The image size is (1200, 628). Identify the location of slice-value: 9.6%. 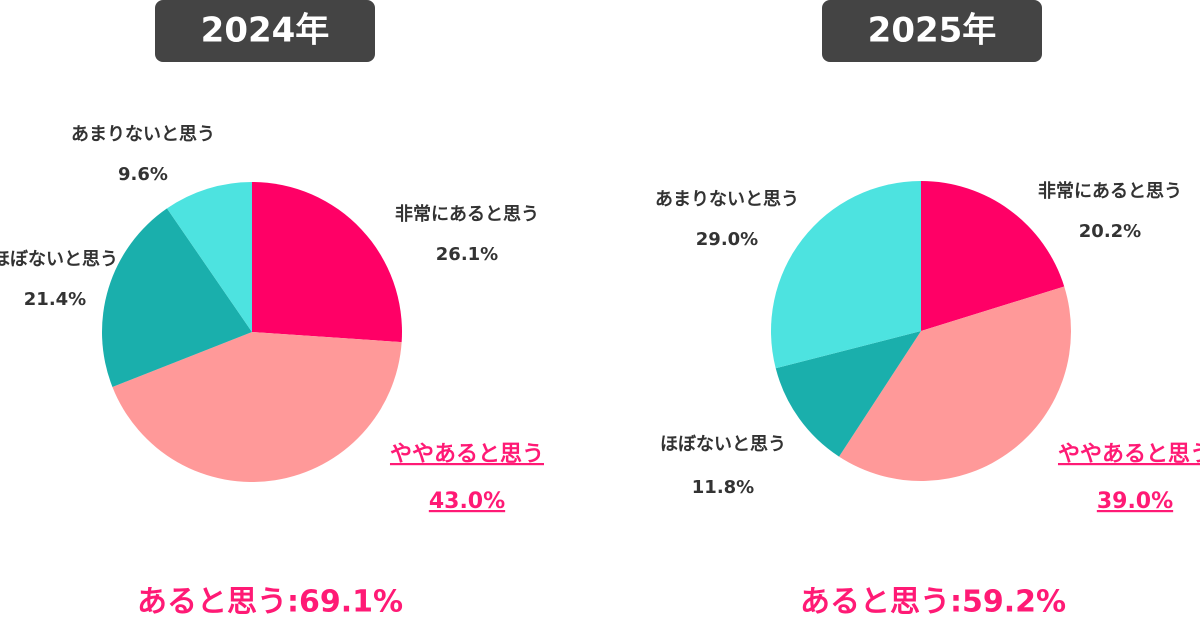
(143, 174).